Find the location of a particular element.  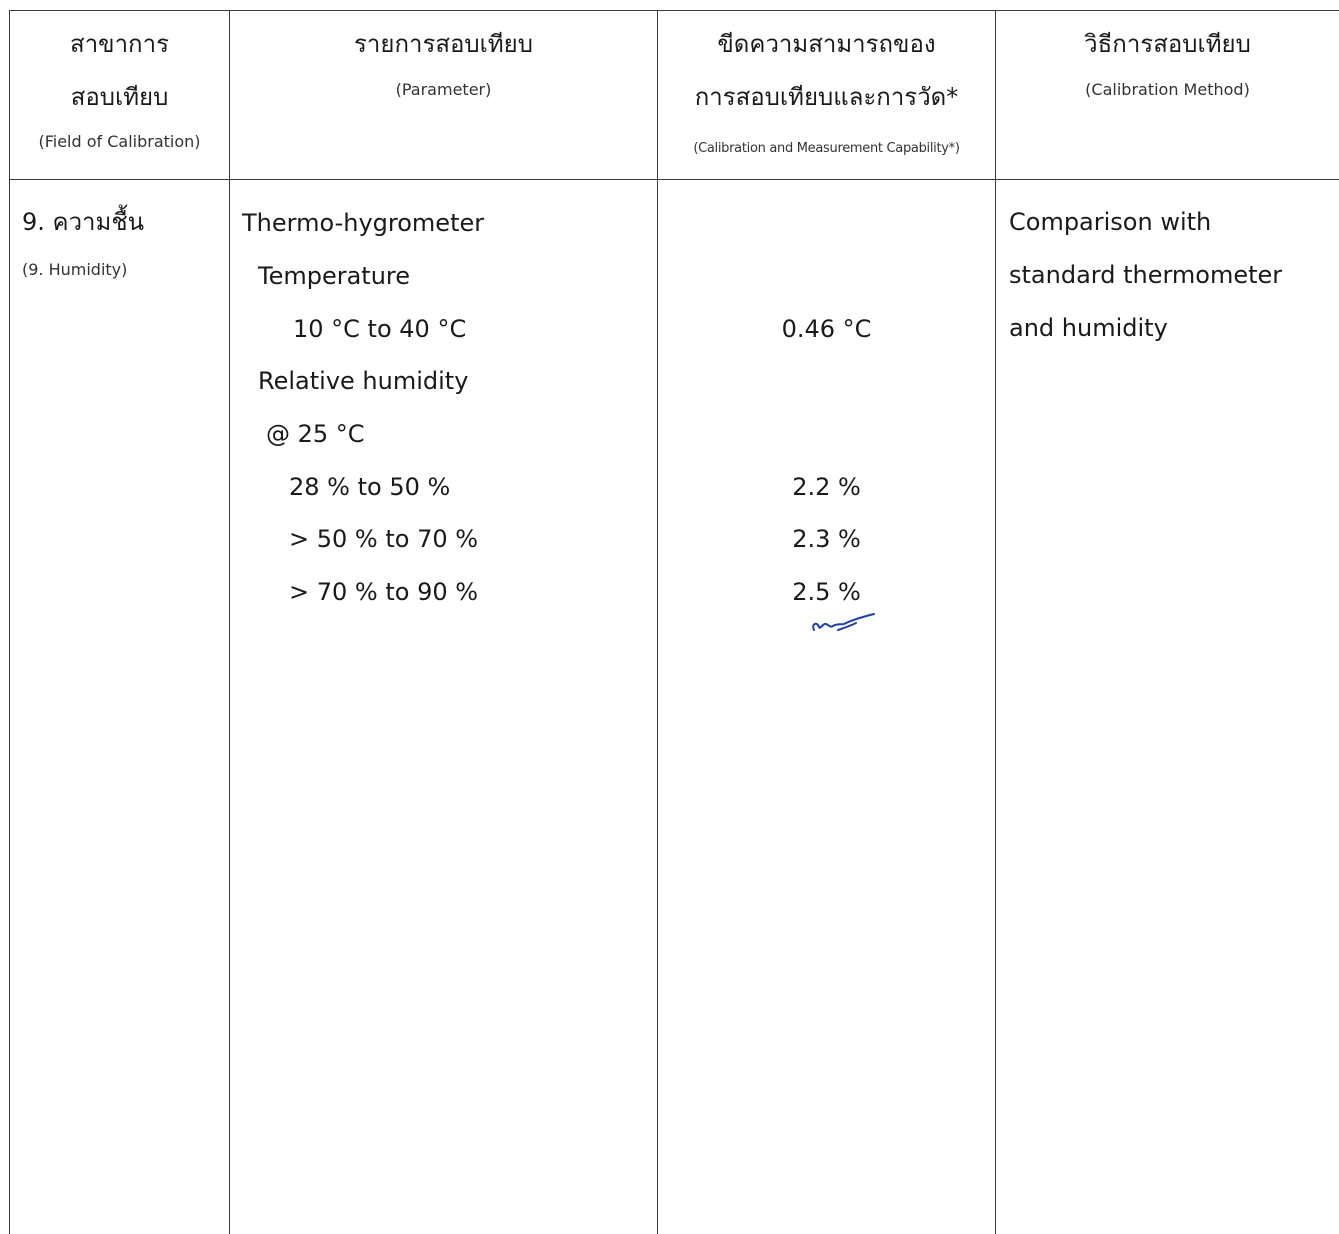

parameter-humidity-range-3: > 70 % to 90 % is located at coordinates (384, 592).